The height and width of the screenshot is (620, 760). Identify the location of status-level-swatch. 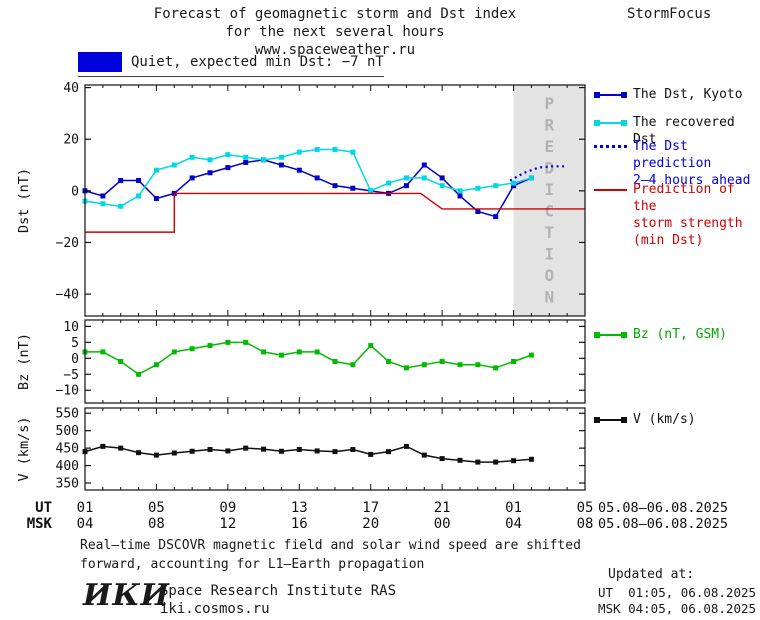
(100, 62).